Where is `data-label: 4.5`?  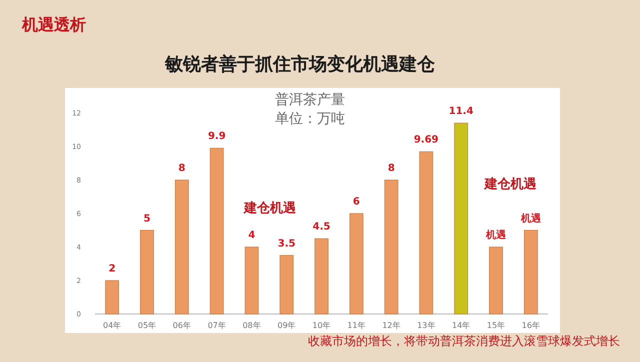 data-label: 4.5 is located at coordinates (321, 227).